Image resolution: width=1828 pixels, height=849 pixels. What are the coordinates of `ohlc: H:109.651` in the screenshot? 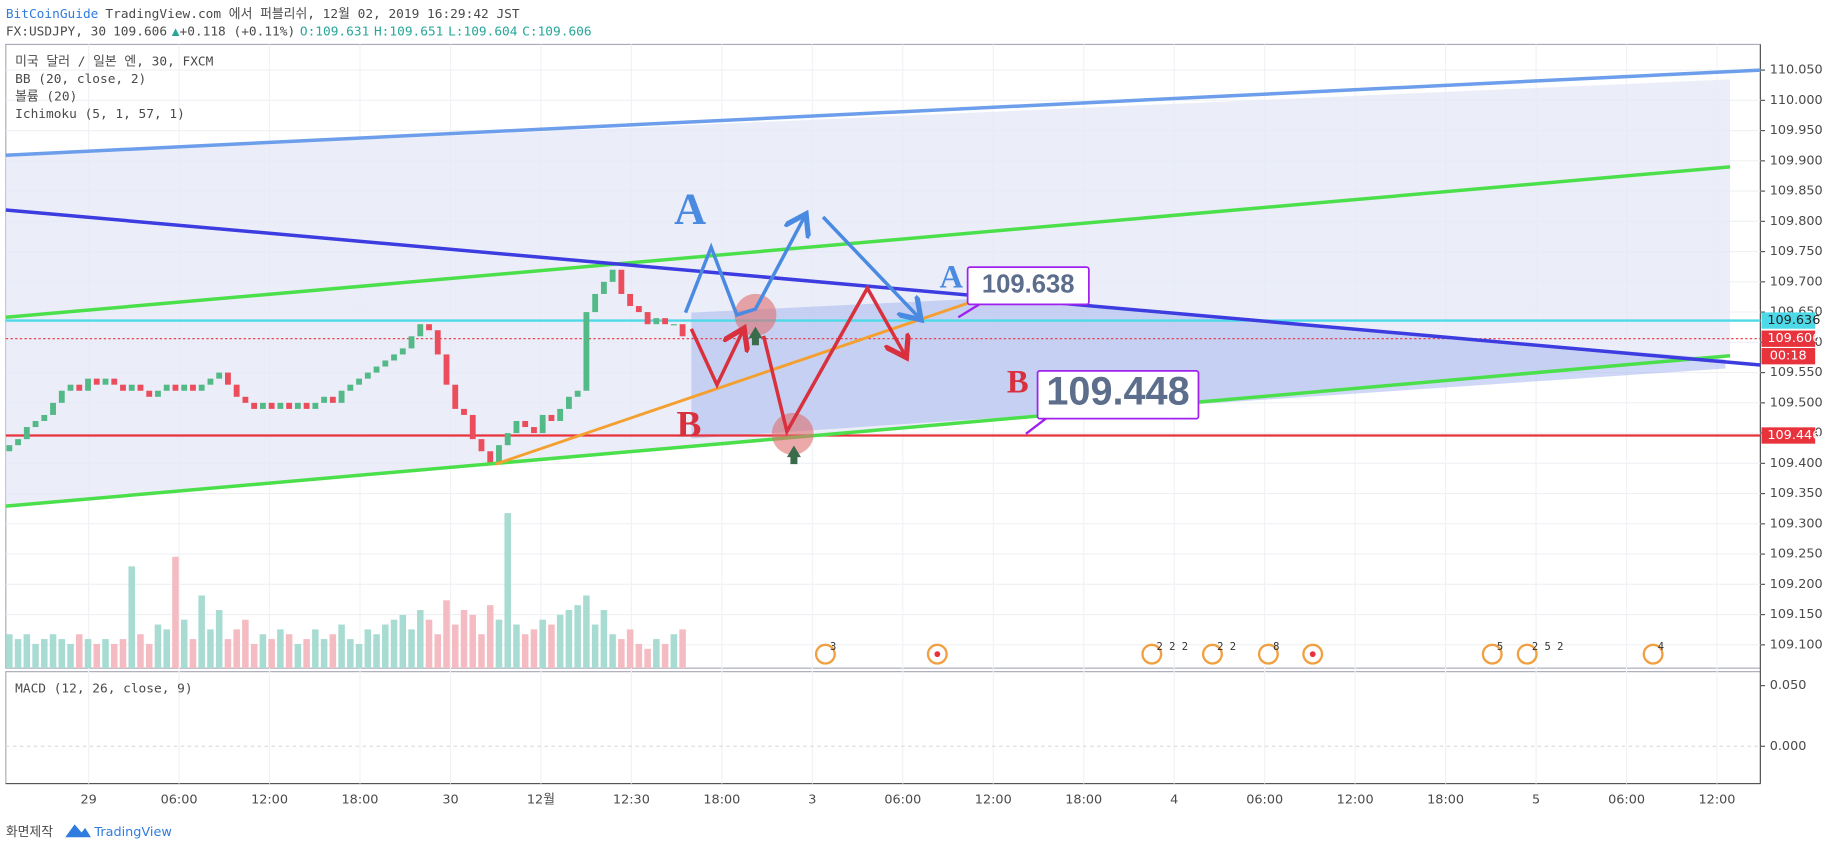 It's located at (408, 31).